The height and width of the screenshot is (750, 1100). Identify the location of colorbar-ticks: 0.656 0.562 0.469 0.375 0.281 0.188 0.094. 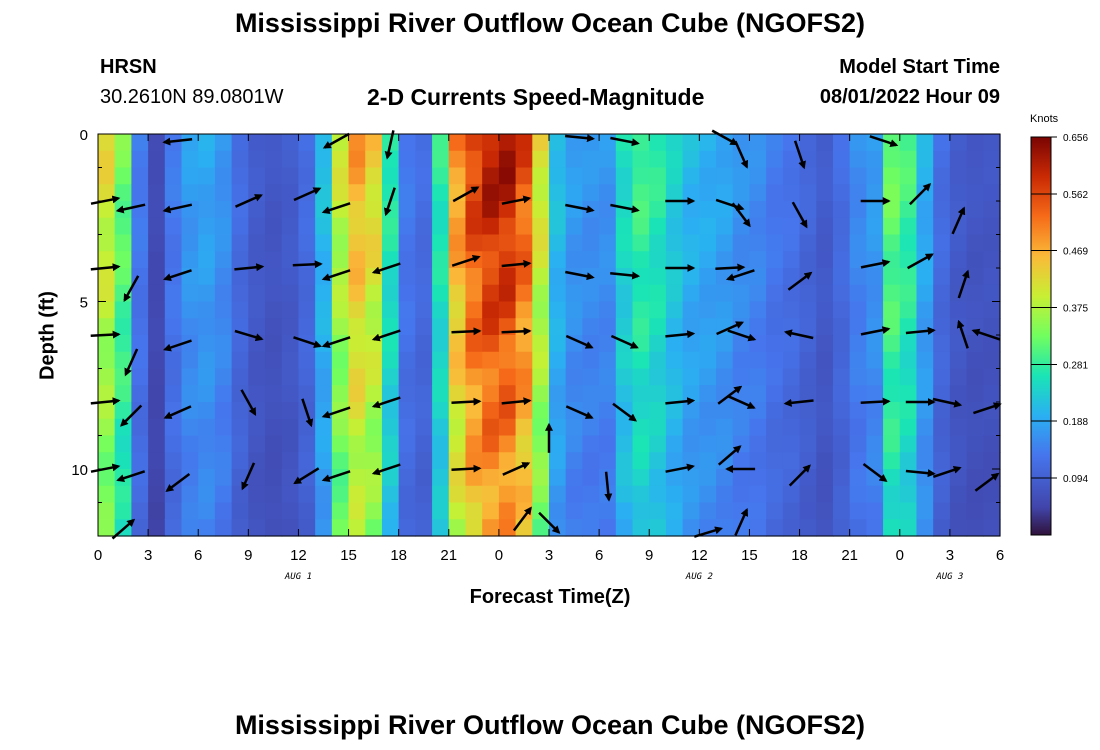
(1059, 309).